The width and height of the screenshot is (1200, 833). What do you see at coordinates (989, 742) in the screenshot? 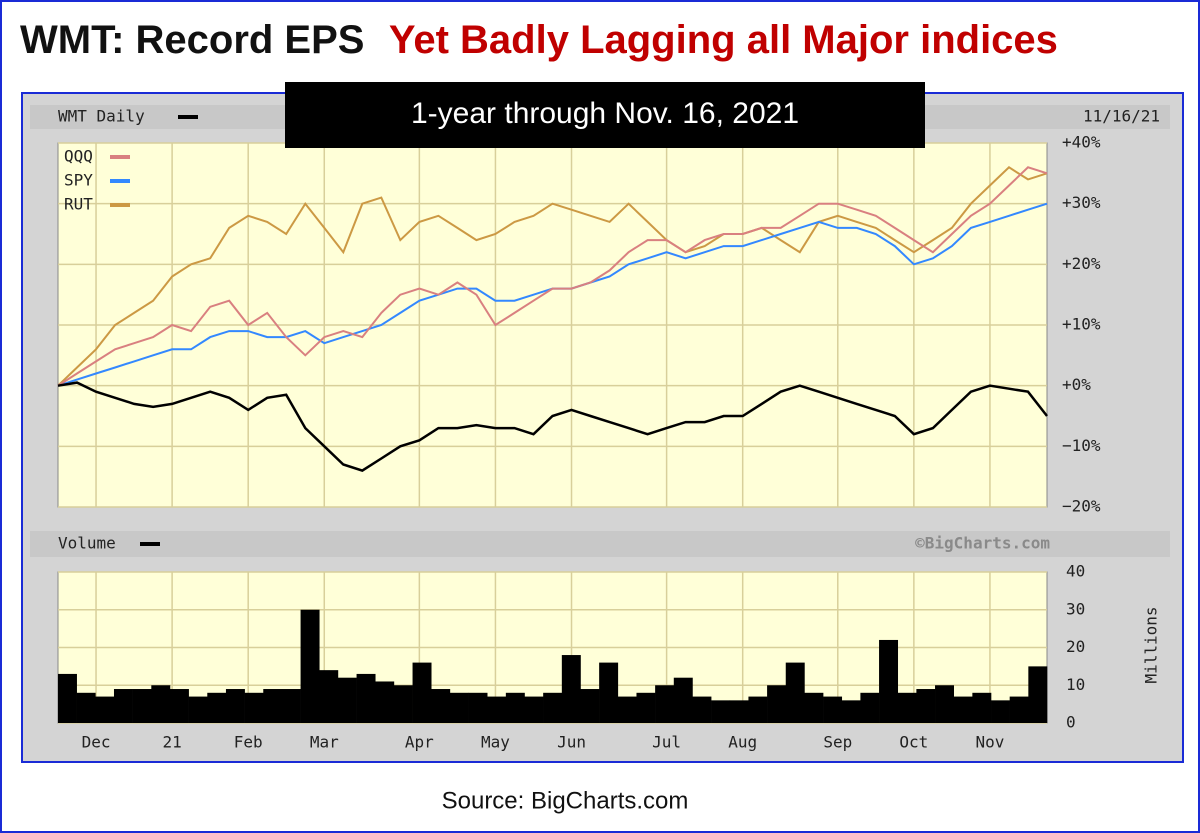
I see `x-tick-label: Nov` at bounding box center [989, 742].